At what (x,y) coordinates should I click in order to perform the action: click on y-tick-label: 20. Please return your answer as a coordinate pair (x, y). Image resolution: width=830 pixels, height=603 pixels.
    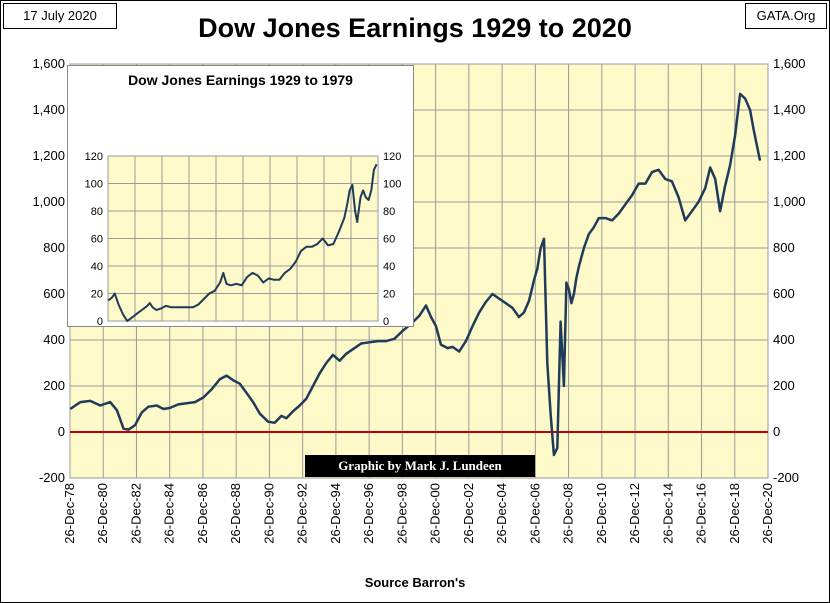
    Looking at the image, I should click on (97, 295).